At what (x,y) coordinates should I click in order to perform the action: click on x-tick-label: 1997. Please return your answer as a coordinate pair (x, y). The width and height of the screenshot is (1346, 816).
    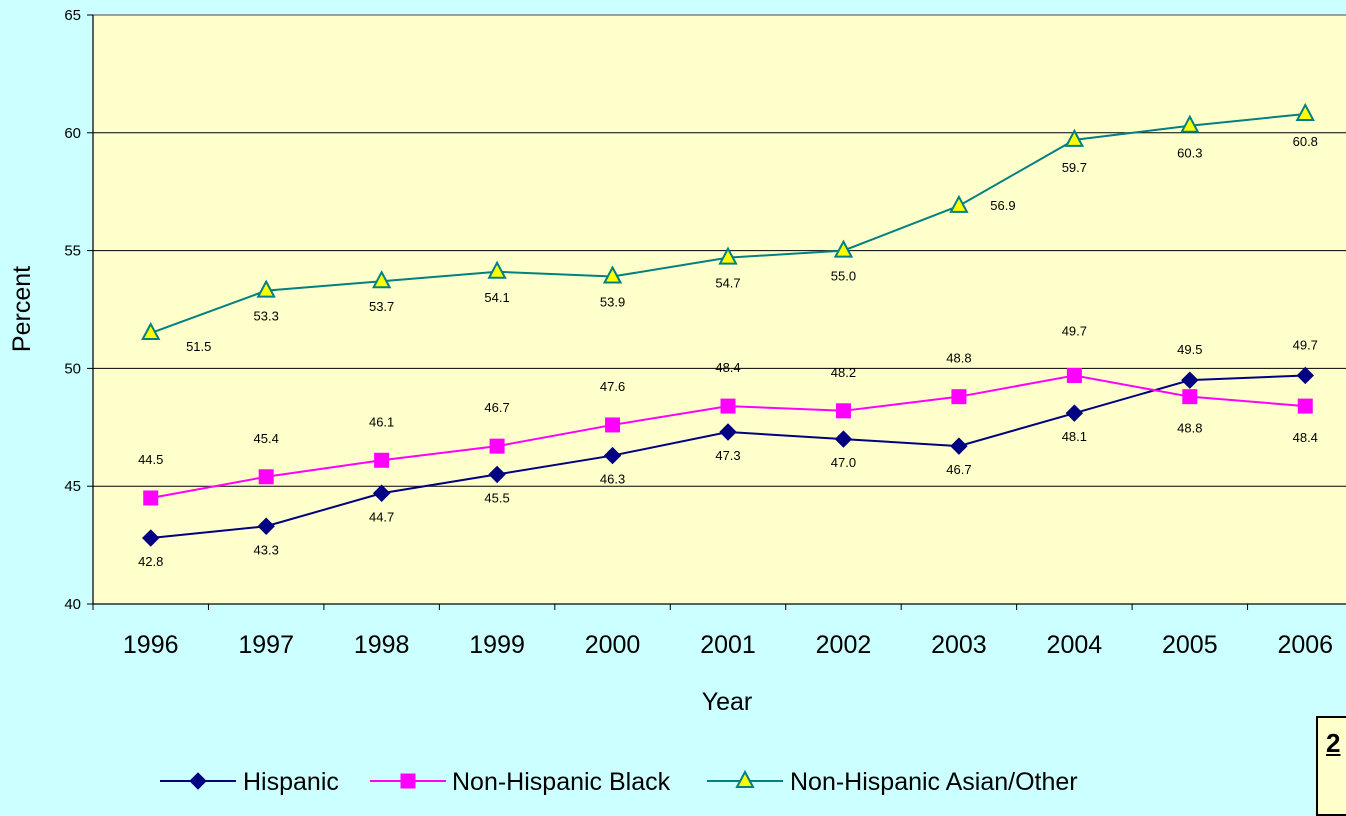
    Looking at the image, I should click on (266, 645).